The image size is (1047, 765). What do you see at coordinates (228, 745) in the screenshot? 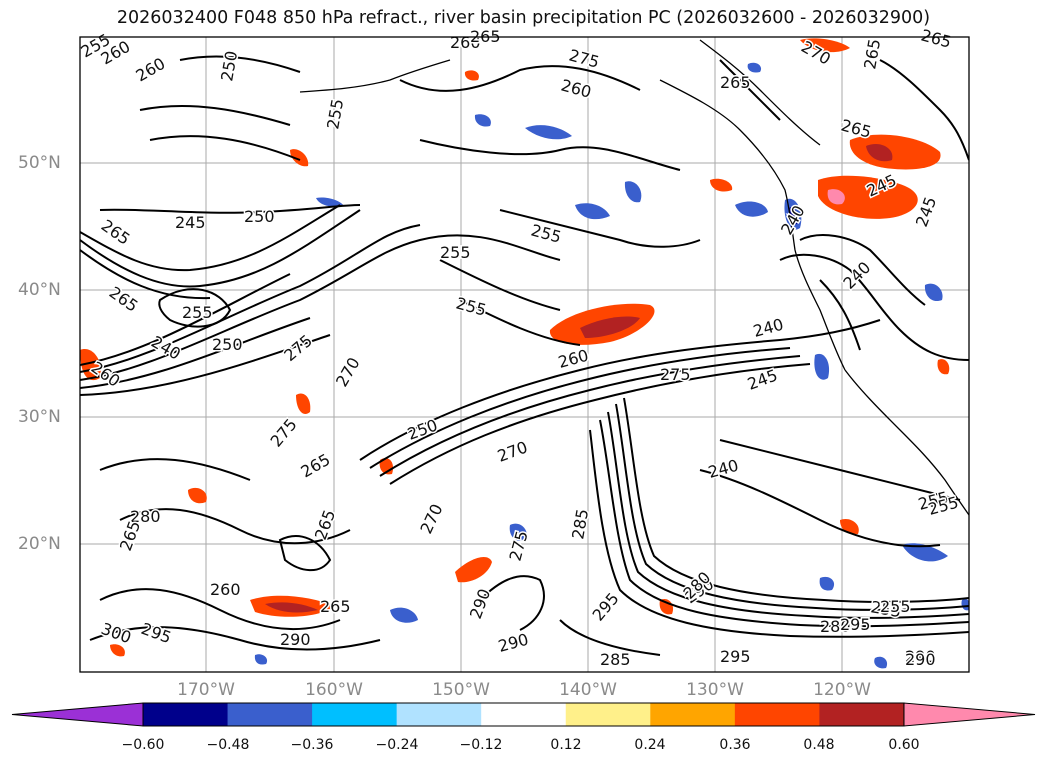
I see `colorbar-tick: −0.48` at bounding box center [228, 745].